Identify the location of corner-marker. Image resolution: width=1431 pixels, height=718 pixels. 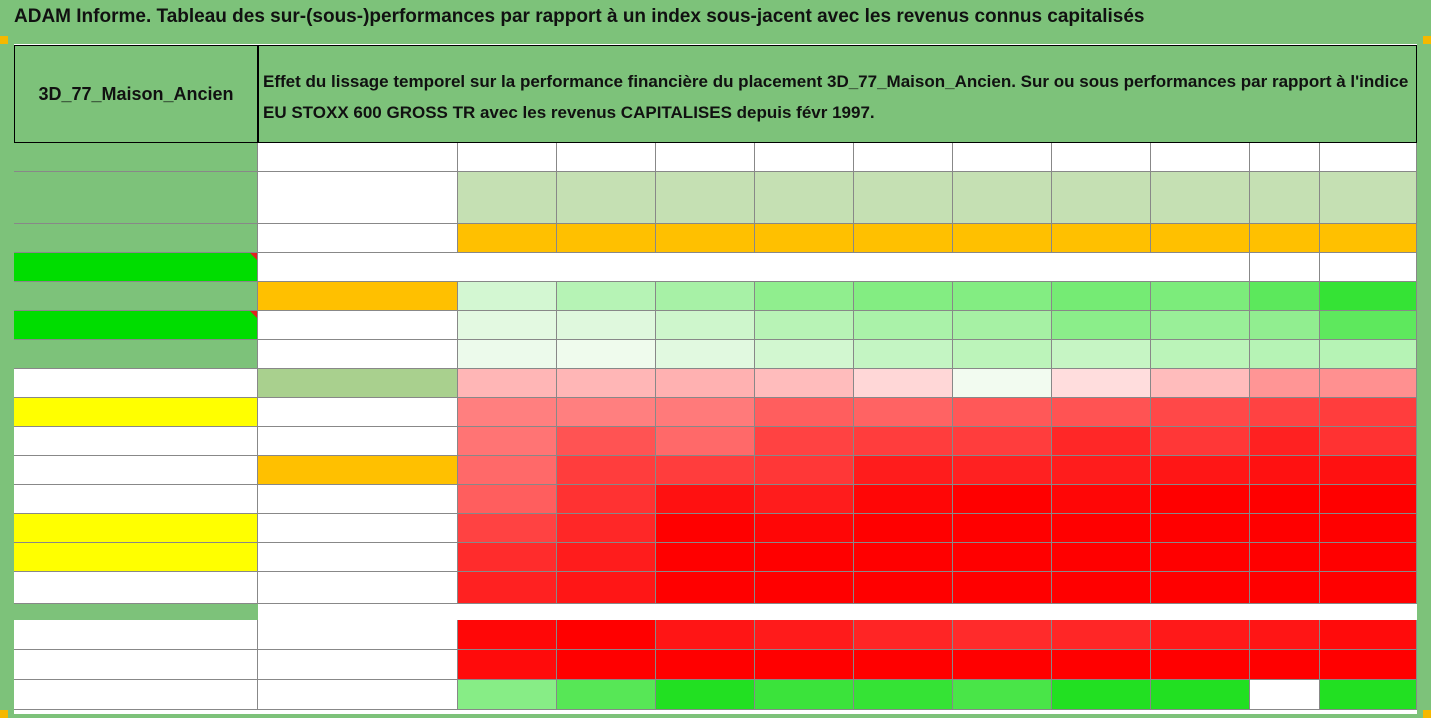
(1427, 40).